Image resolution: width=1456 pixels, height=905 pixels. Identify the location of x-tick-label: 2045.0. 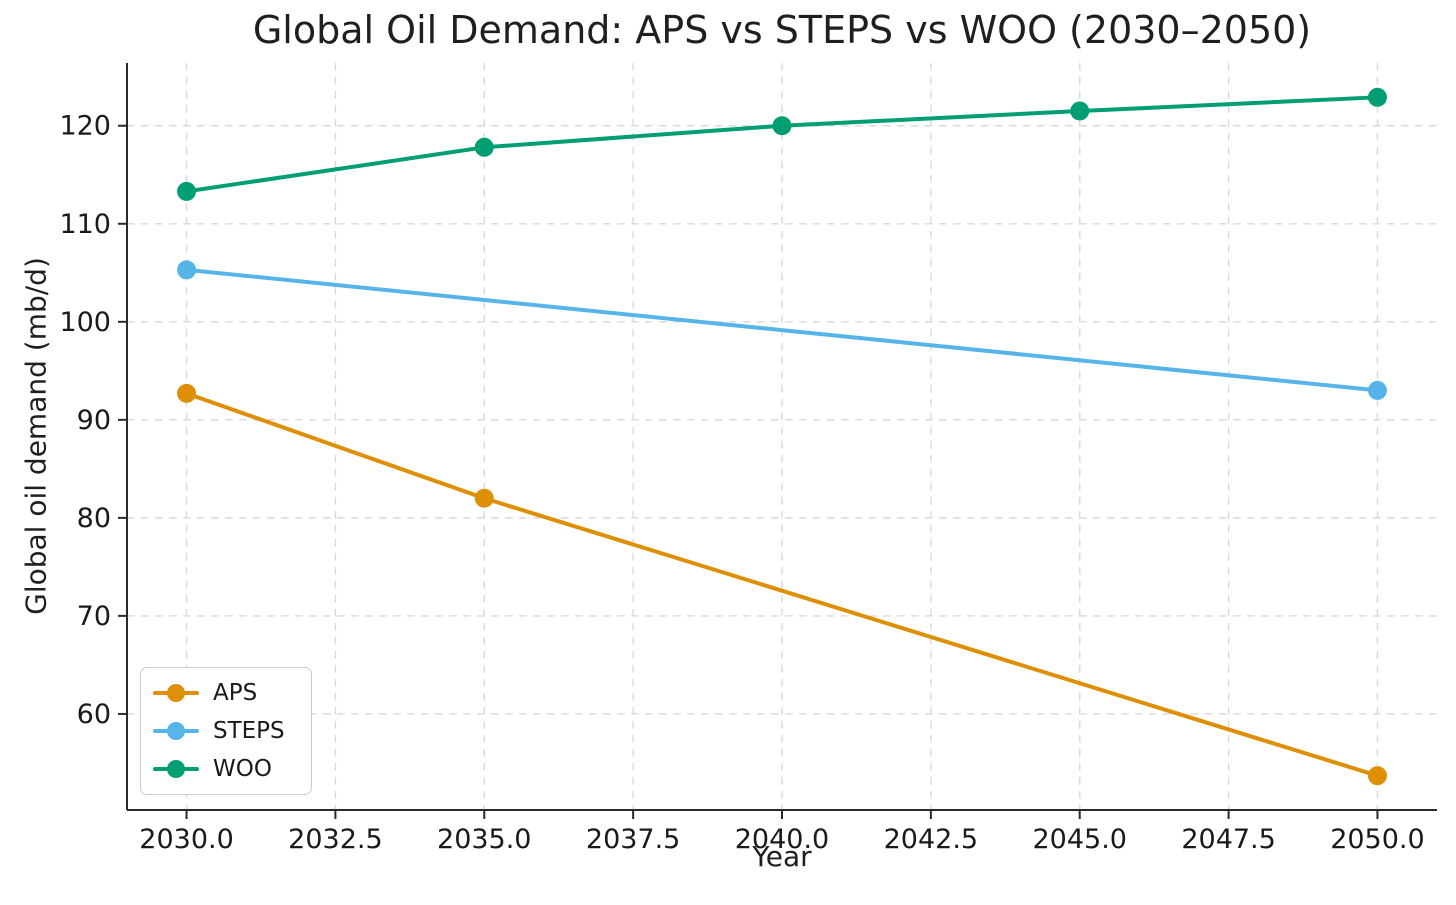
(1079, 839).